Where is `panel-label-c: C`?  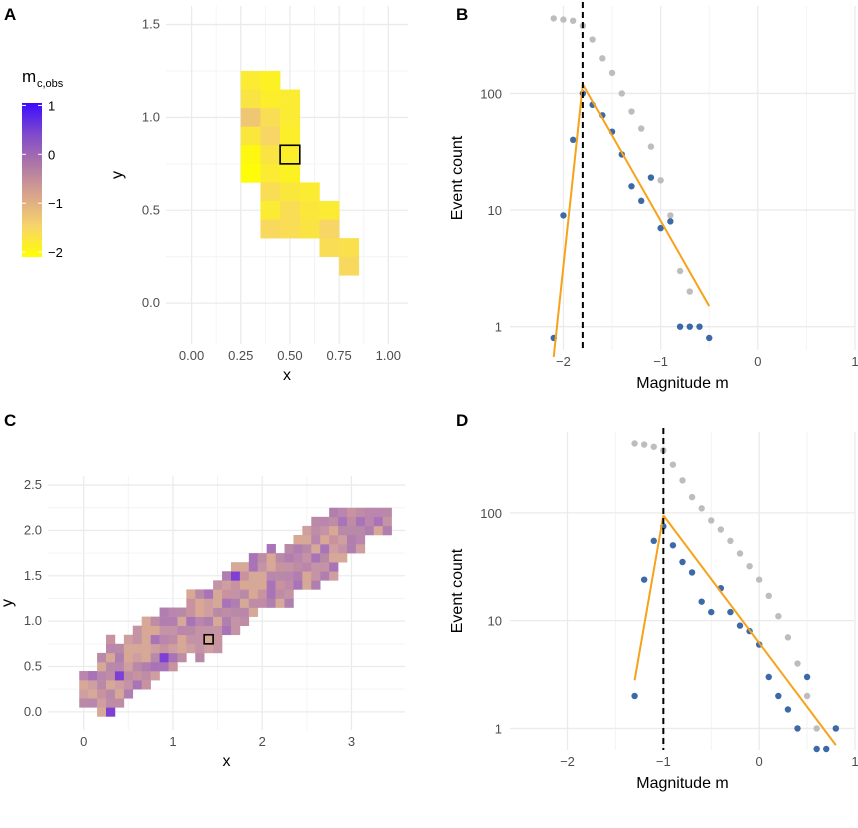
panel-label-c: C is located at coordinates (10, 420).